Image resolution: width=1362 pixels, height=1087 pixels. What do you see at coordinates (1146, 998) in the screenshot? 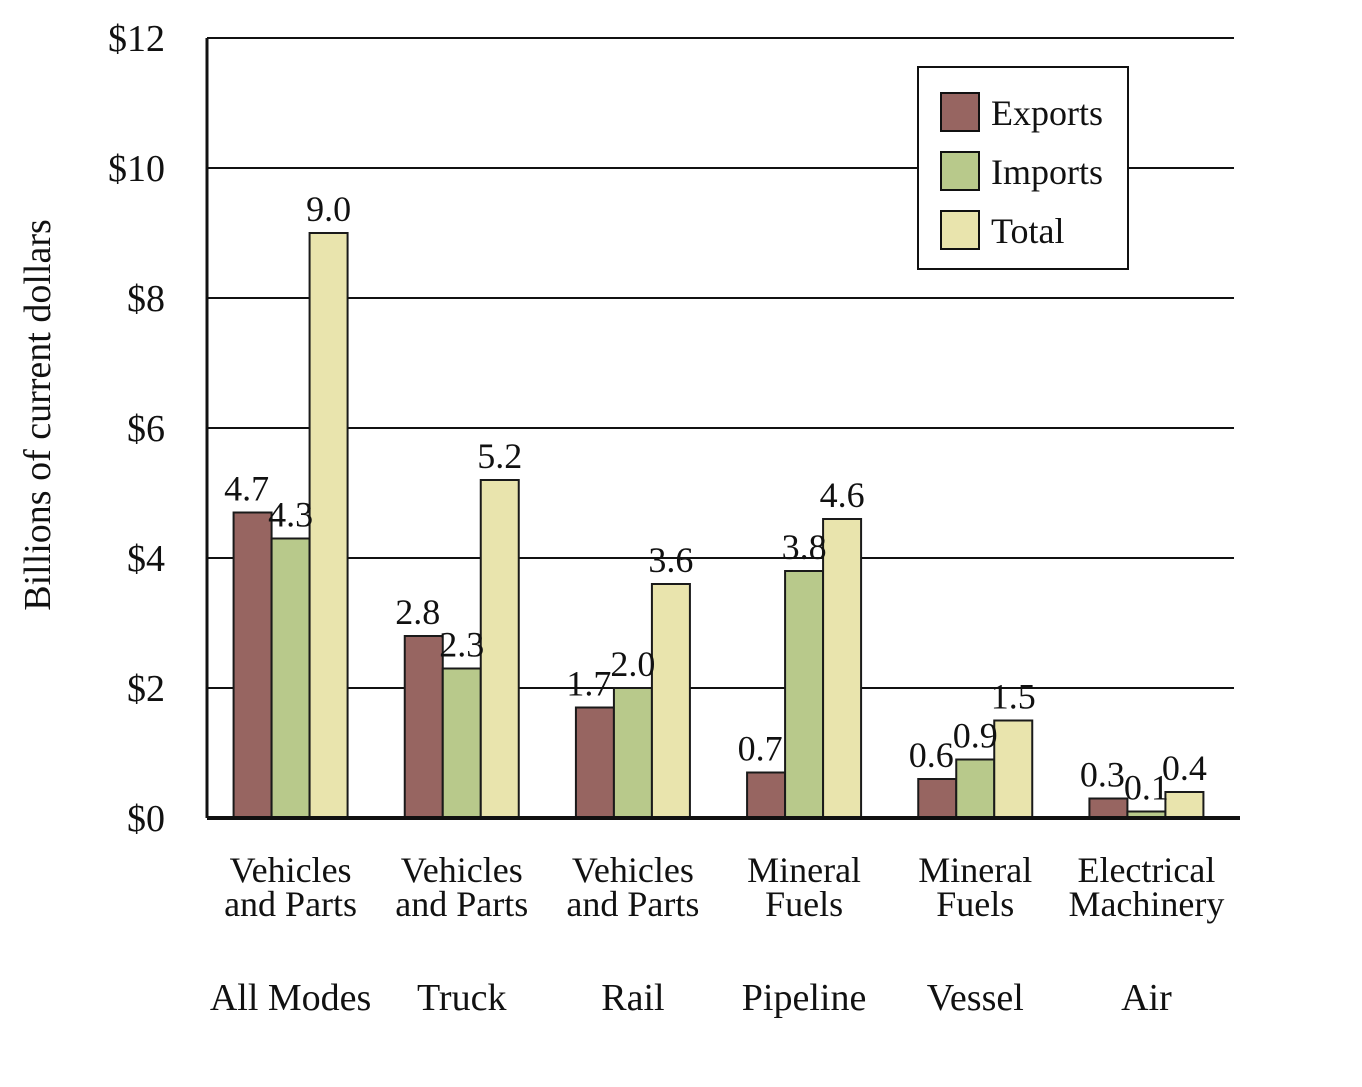
I see `mode-label: Air` at bounding box center [1146, 998].